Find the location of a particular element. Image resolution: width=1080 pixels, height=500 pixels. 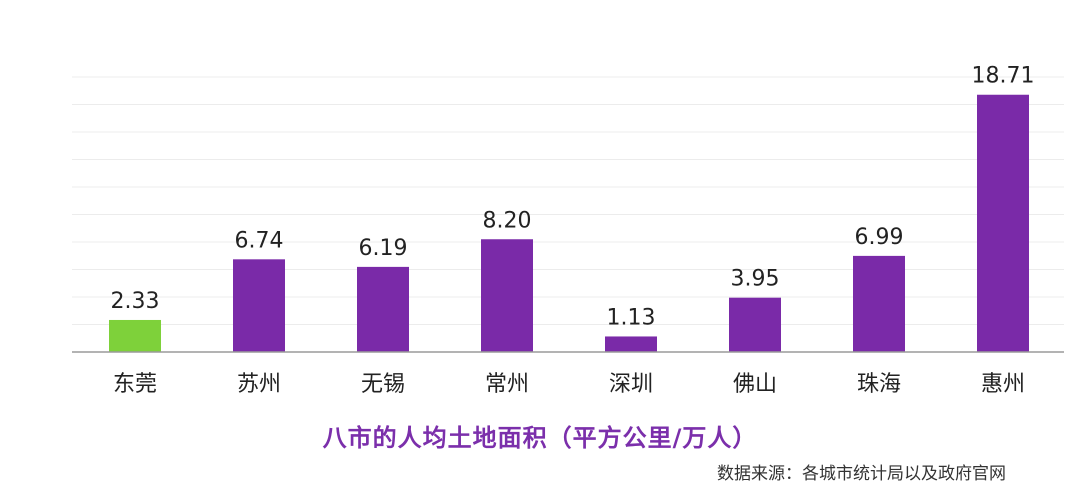

category-labels: 东莞 苏州 无锡 常州 深圳 佛山 珠海 惠州 is located at coordinates (569, 384).